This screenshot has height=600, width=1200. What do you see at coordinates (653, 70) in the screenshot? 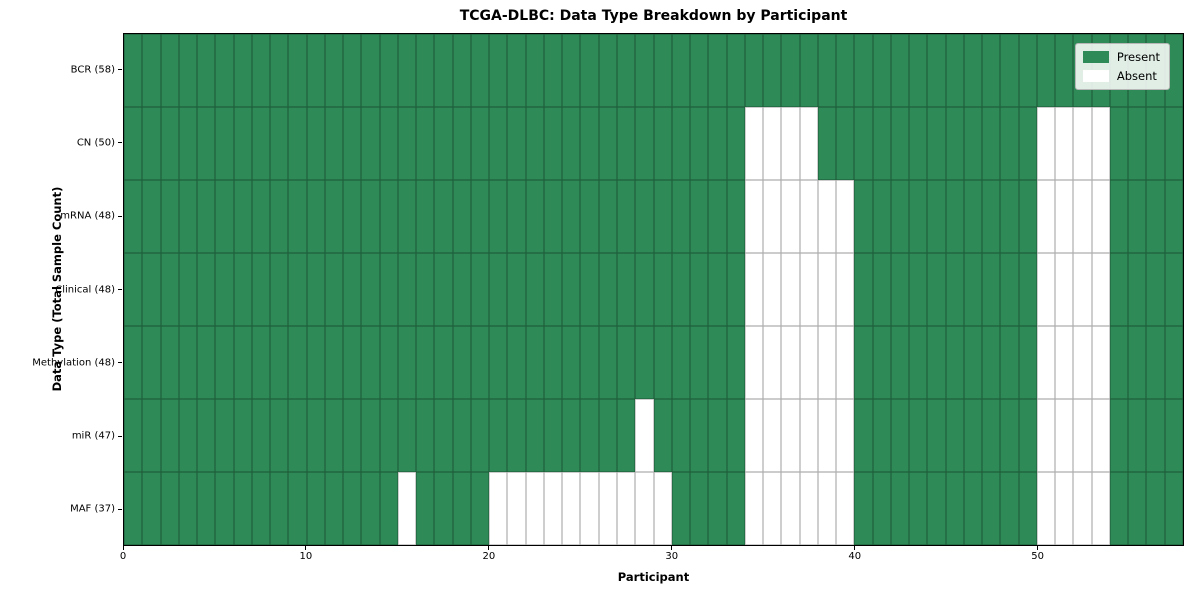
I see `heatmap-row-BCR` at bounding box center [653, 70].